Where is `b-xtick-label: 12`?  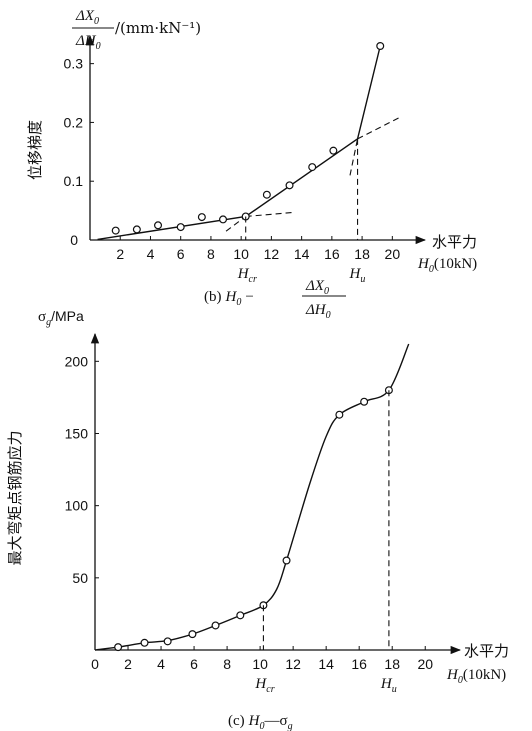
b-xtick-label: 12 is located at coordinates (272, 254).